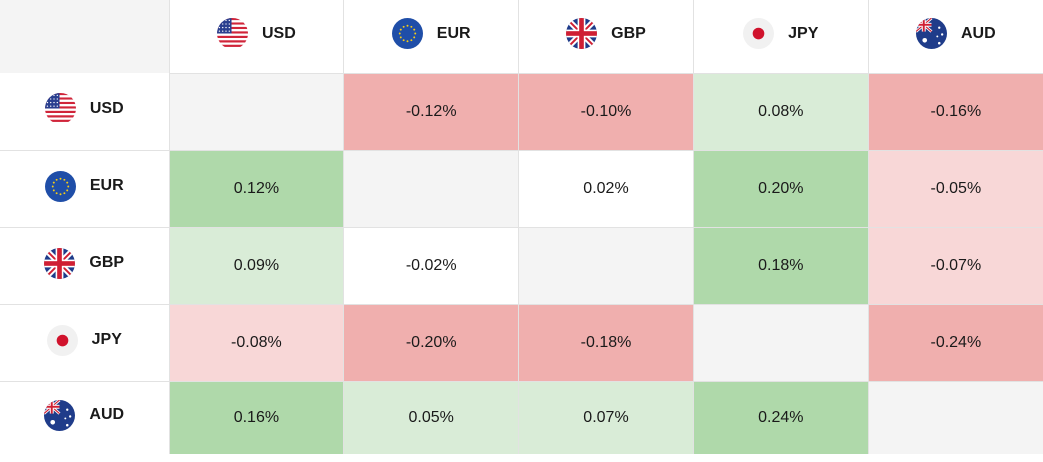 This screenshot has width=1043, height=462. Describe the element at coordinates (978, 33) in the screenshot. I see `column-header-label: AUD` at that location.